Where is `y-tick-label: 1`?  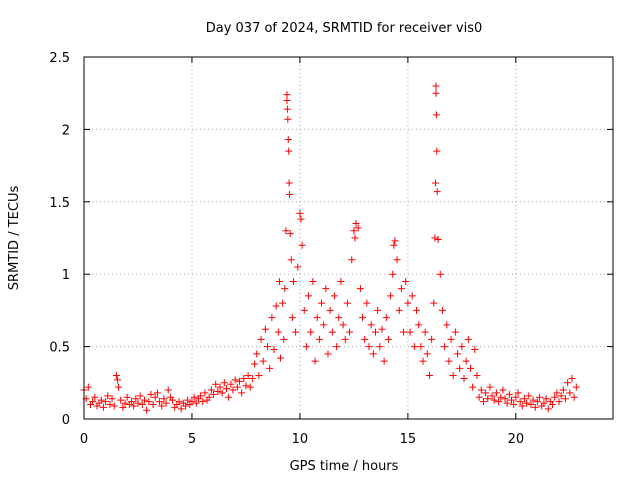
y-tick-label: 1 is located at coordinates (66, 275).